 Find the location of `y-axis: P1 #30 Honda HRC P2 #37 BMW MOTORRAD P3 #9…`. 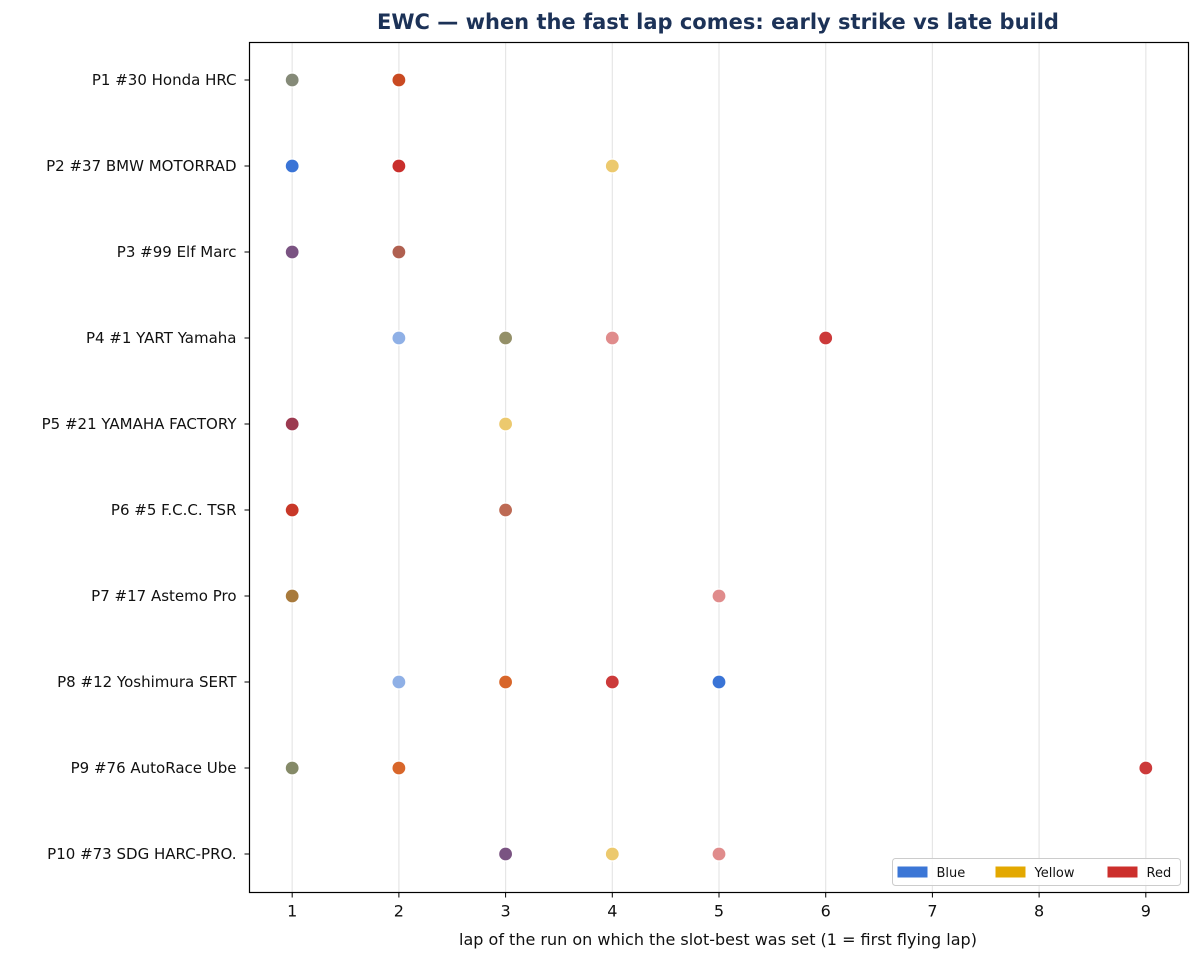

y-axis: P1 #30 Honda HRC P2 #37 BMW MOTORRAD P3 #9… is located at coordinates (146, 467).